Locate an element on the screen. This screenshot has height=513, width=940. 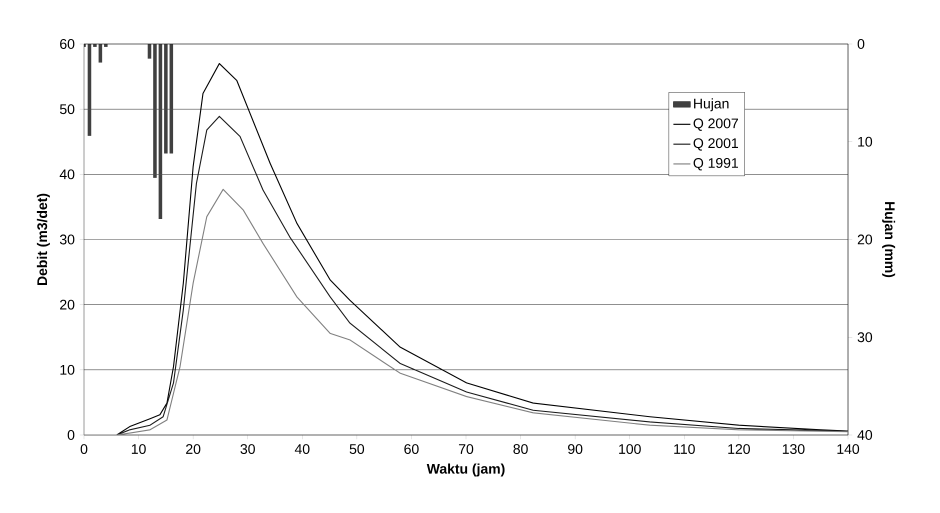
y2-tick-label: 10 is located at coordinates (865, 141).